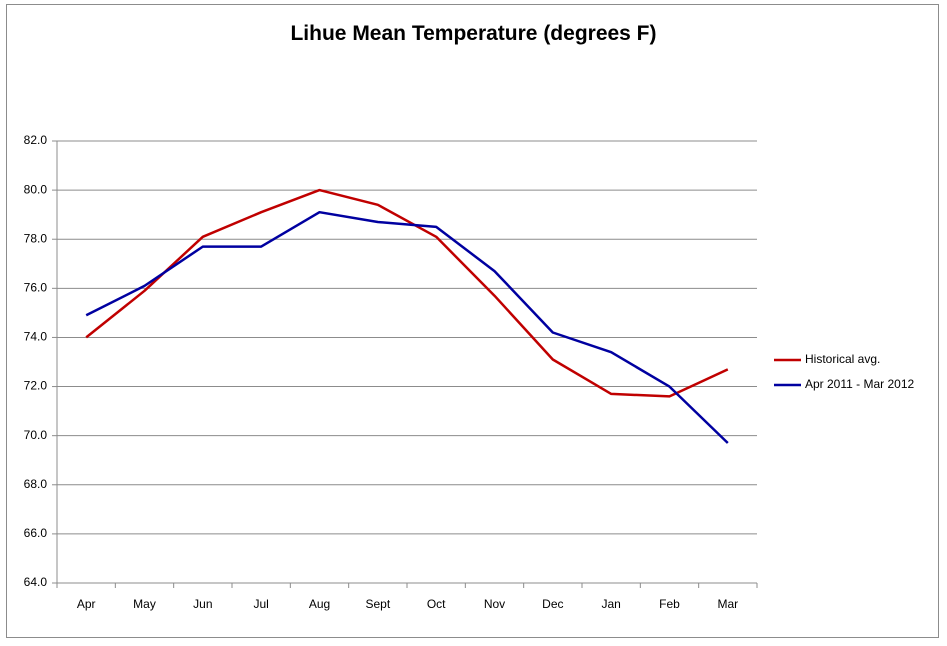 The height and width of the screenshot is (646, 947). Describe the element at coordinates (436, 604) in the screenshot. I see `x-tick-label: Oct` at that location.